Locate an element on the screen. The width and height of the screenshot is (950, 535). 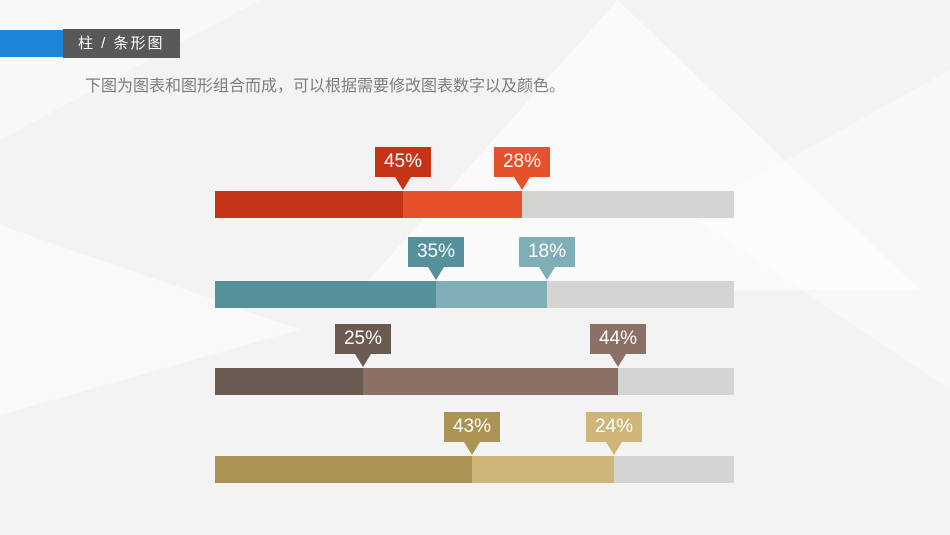
bar-row-2-callout-1: 35% is located at coordinates (436, 258).